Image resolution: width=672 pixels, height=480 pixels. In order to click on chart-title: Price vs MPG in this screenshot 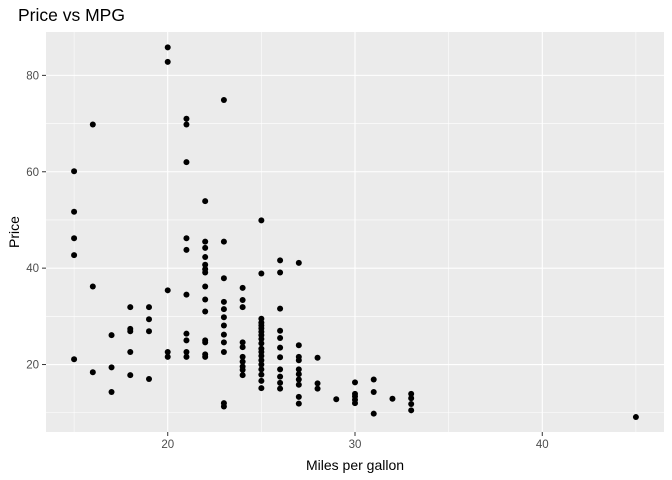, I will do `click(71, 15)`.